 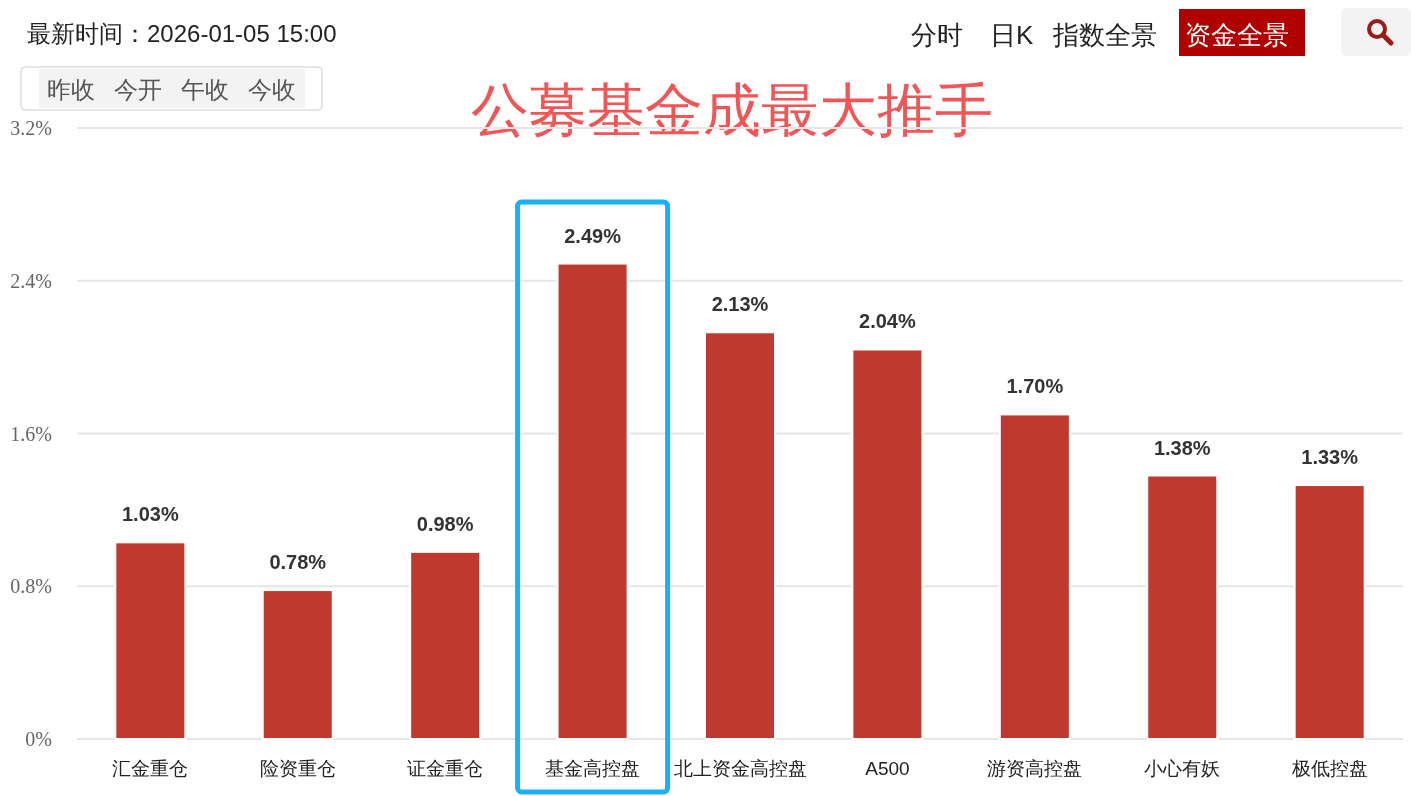 I want to click on text: 日K, so click(x=1012, y=35).